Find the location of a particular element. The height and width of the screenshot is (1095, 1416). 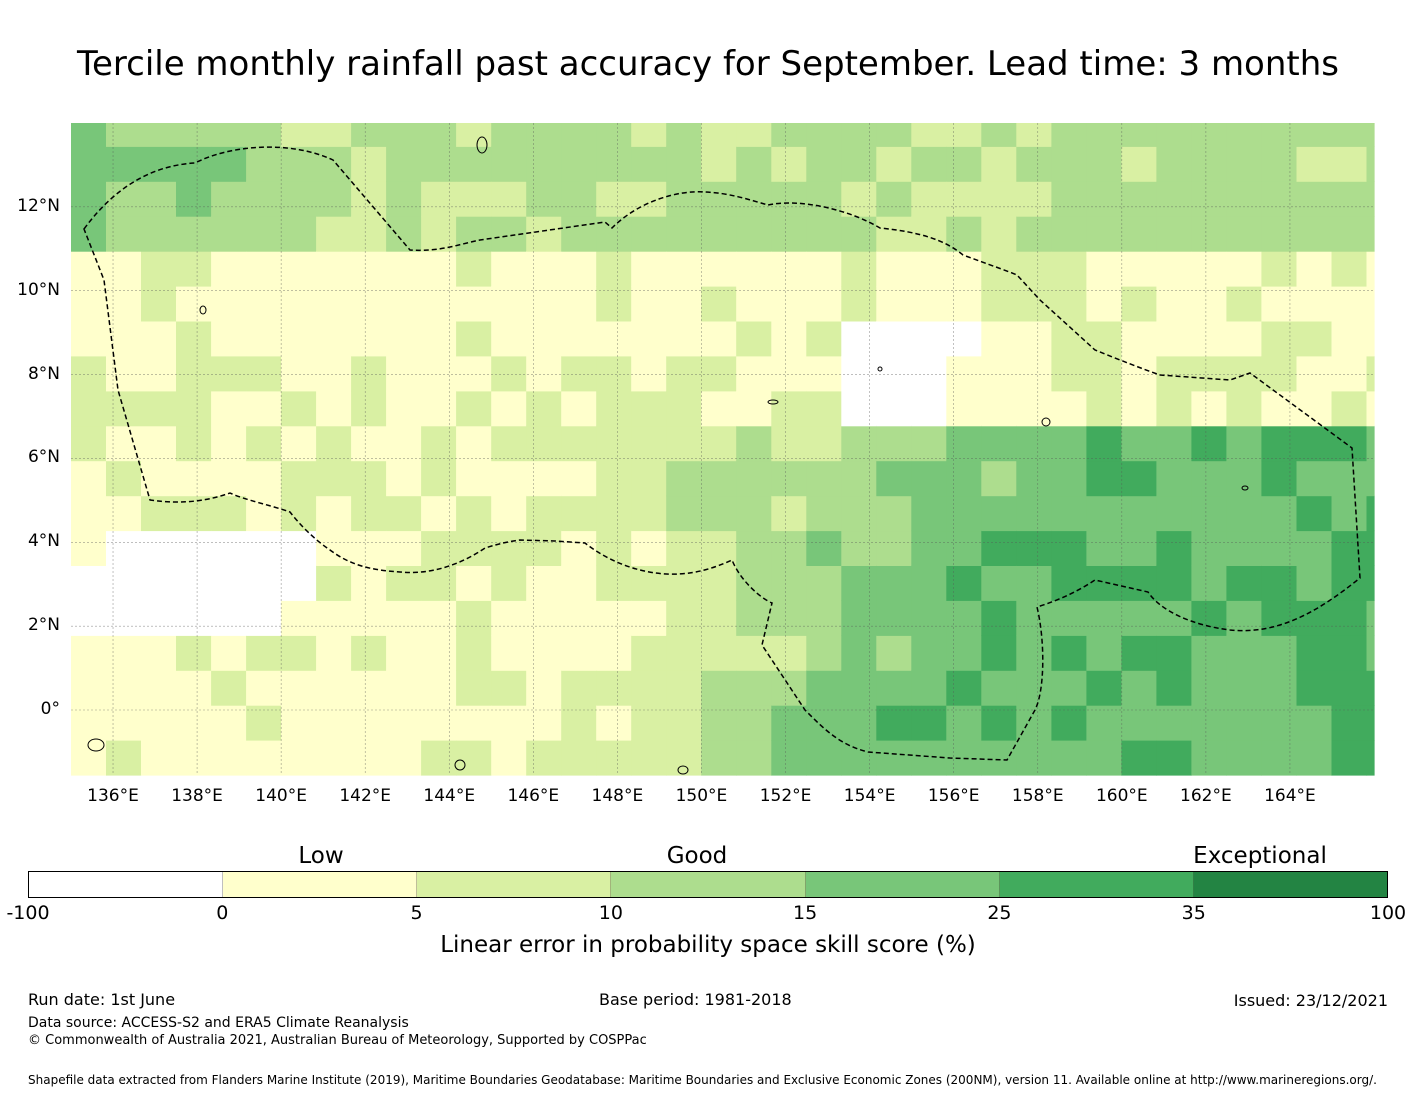

colorbar-segment is located at coordinates (514, 884).